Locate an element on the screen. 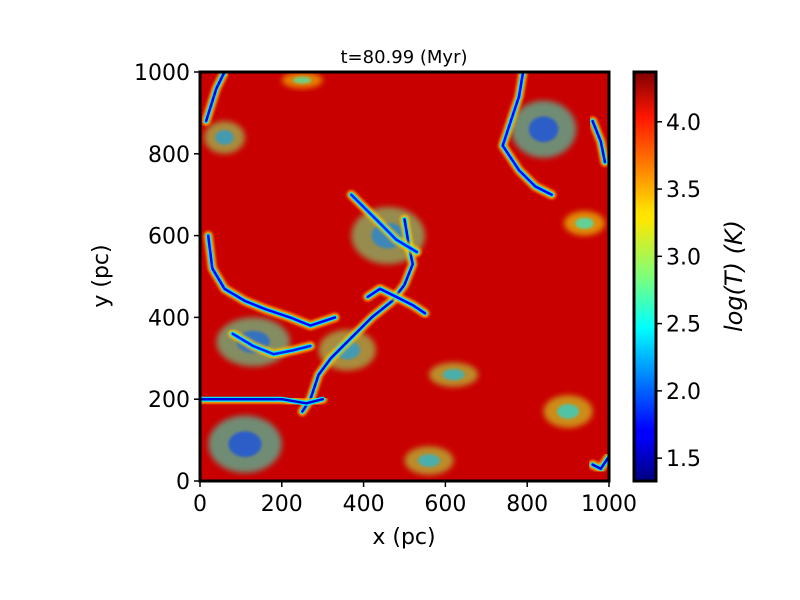 Image resolution: width=800 pixels, height=600 pixels. colorbar-tick-label: 3.0 is located at coordinates (683, 257).